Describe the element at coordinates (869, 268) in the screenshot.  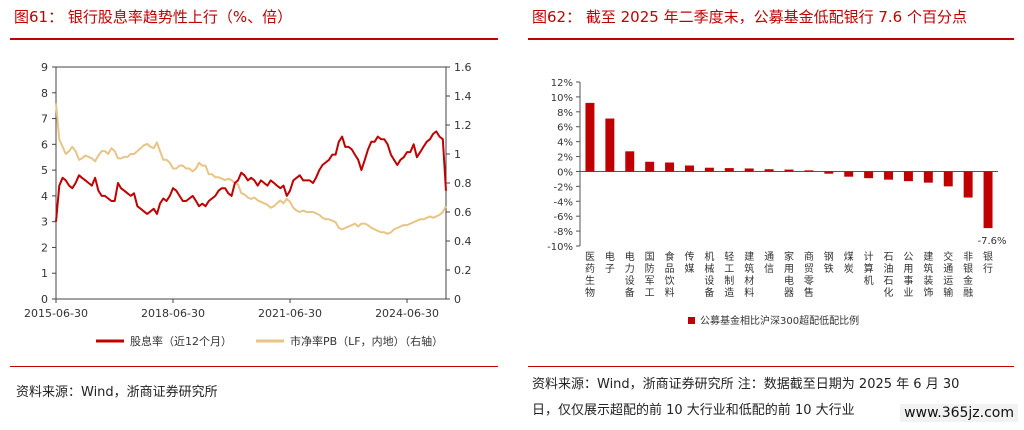
I see `category-label: 计算机` at that location.